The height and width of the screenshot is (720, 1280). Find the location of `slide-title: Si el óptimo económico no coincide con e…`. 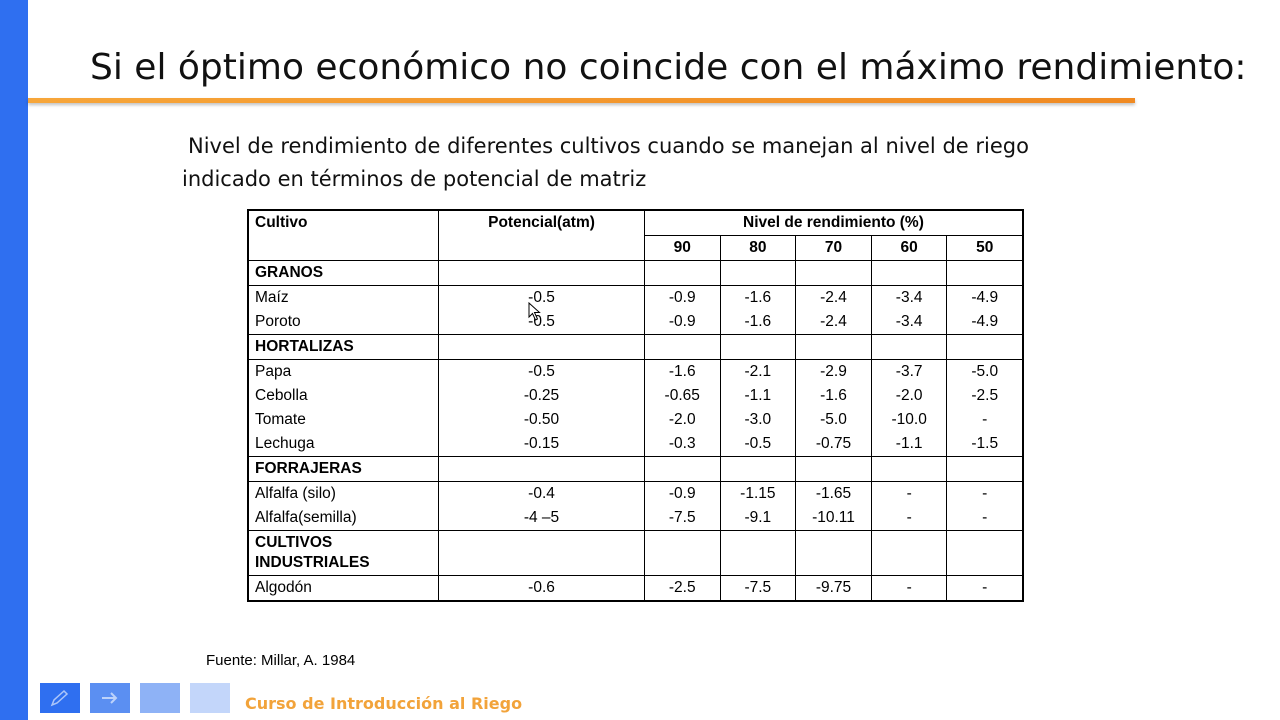

slide-title: Si el óptimo económico no coincide con e… is located at coordinates (668, 67).